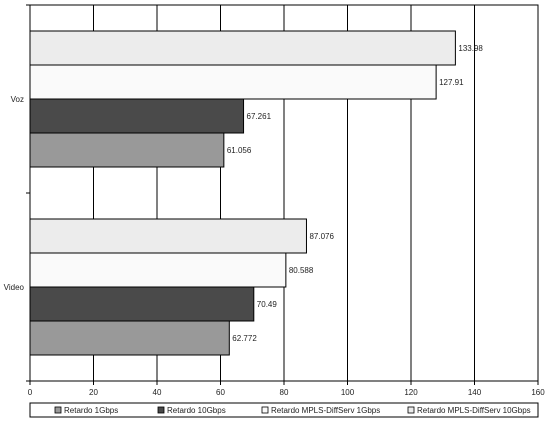  What do you see at coordinates (474, 410) in the screenshot?
I see `legend-label: Retardo MPLS-DiffServ 10Gbps` at bounding box center [474, 410].